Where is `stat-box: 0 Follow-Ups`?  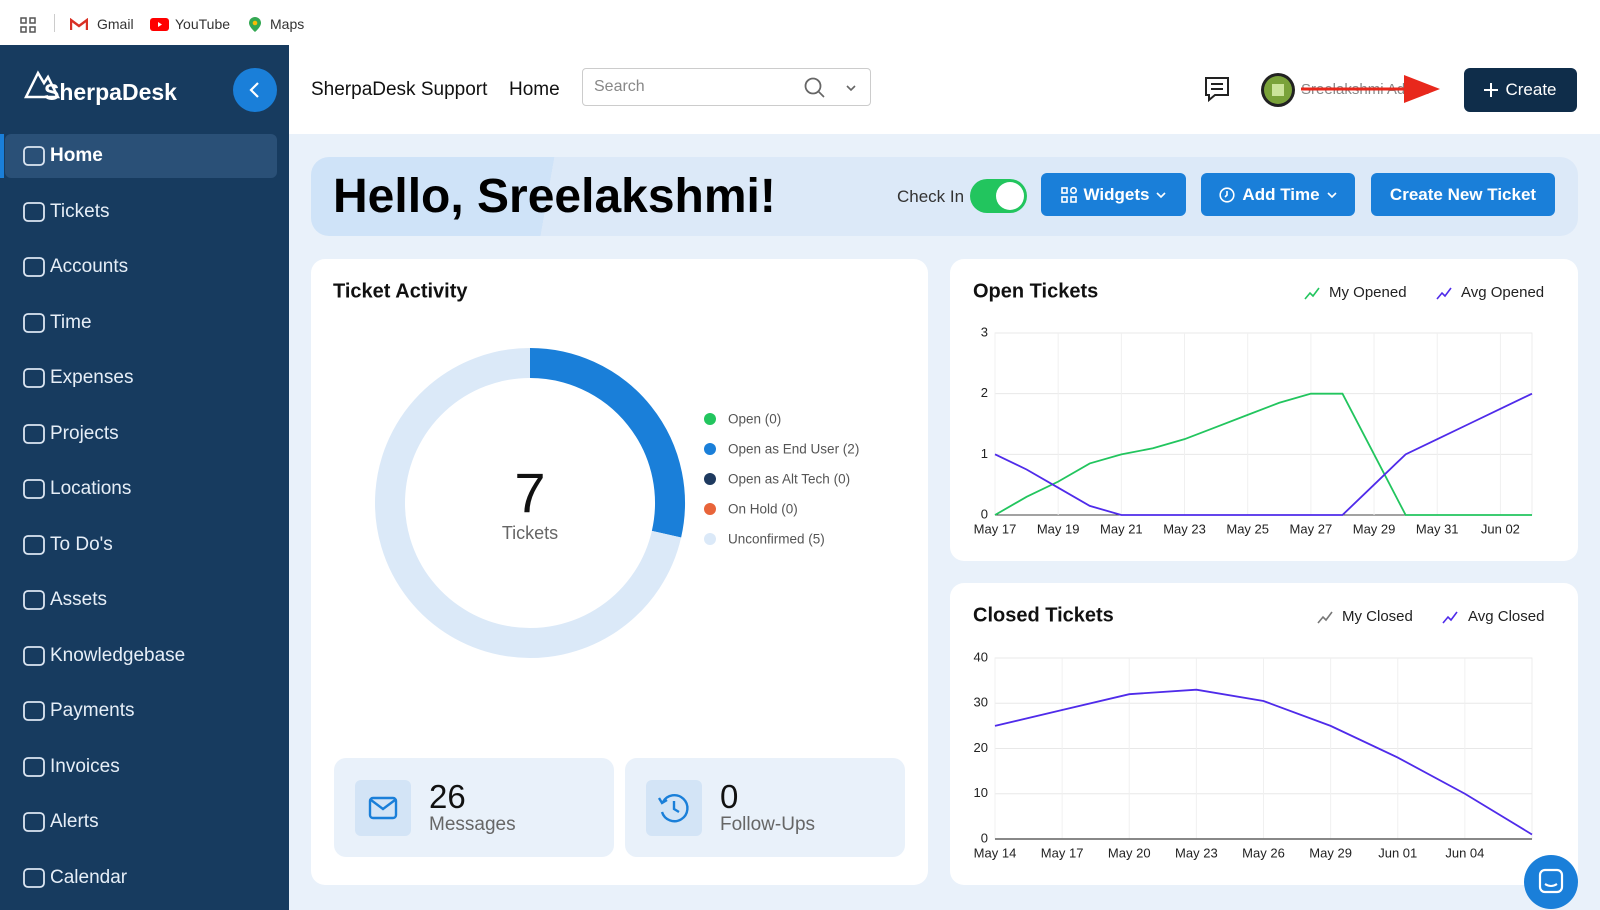
stat-box: 0 Follow-Ups is located at coordinates (765, 807).